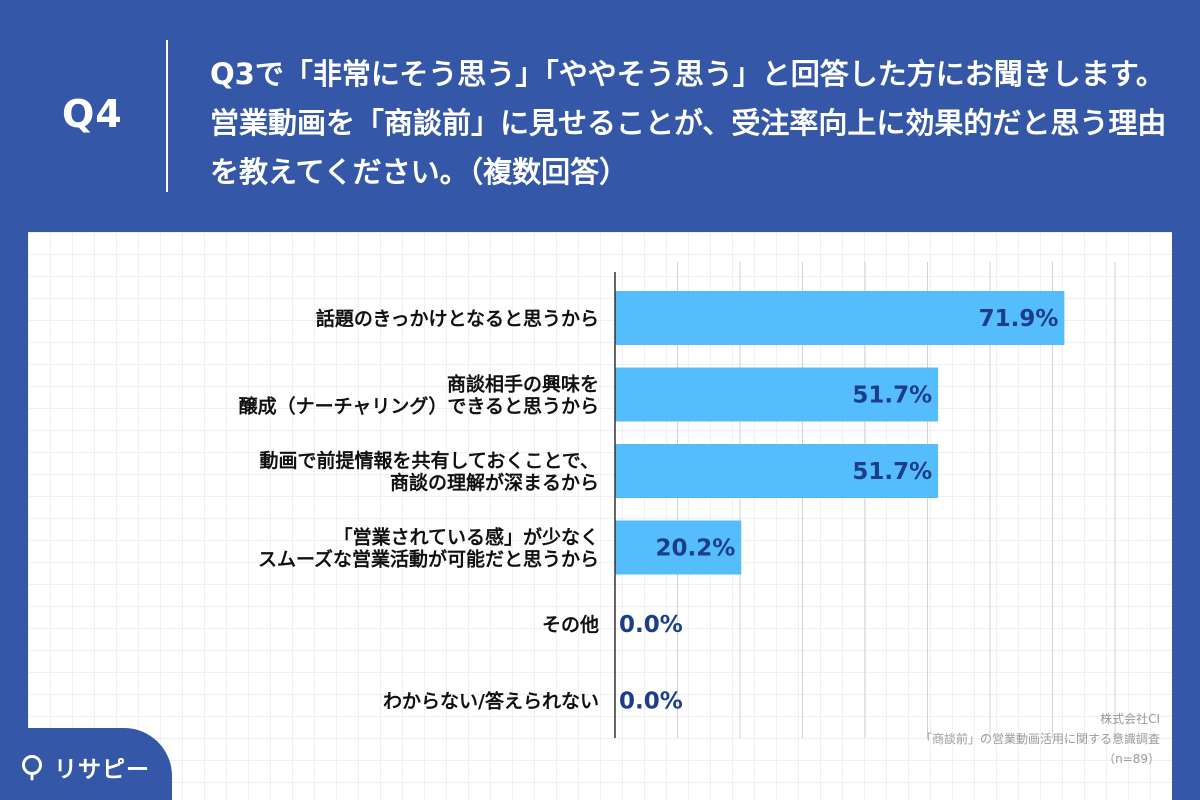 Image resolution: width=1200 pixels, height=800 pixels. What do you see at coordinates (523, 384) in the screenshot?
I see `category-label: 商談相手の興味を` at bounding box center [523, 384].